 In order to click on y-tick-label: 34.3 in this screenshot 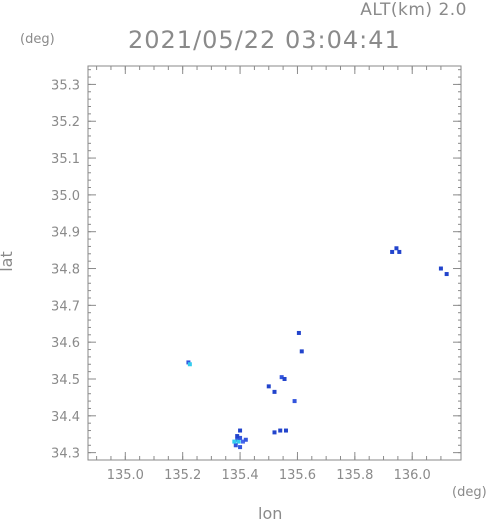, I will do `click(65, 454)`.